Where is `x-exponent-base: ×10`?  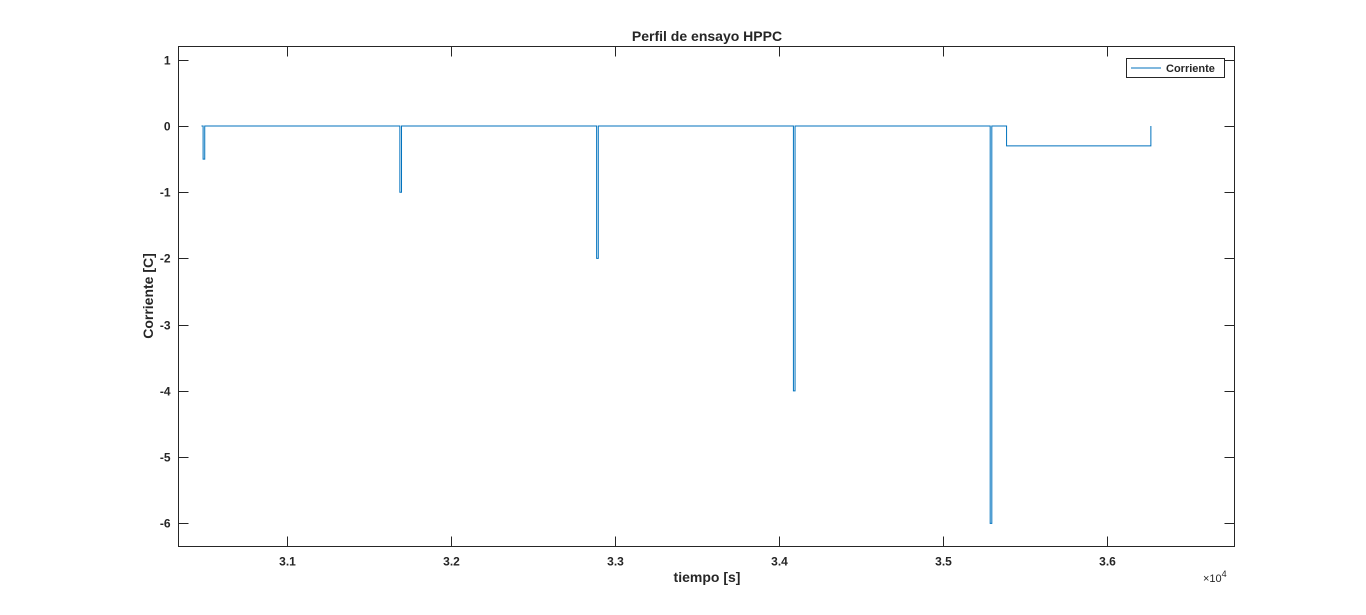 x-exponent-base: ×10 is located at coordinates (1212, 579).